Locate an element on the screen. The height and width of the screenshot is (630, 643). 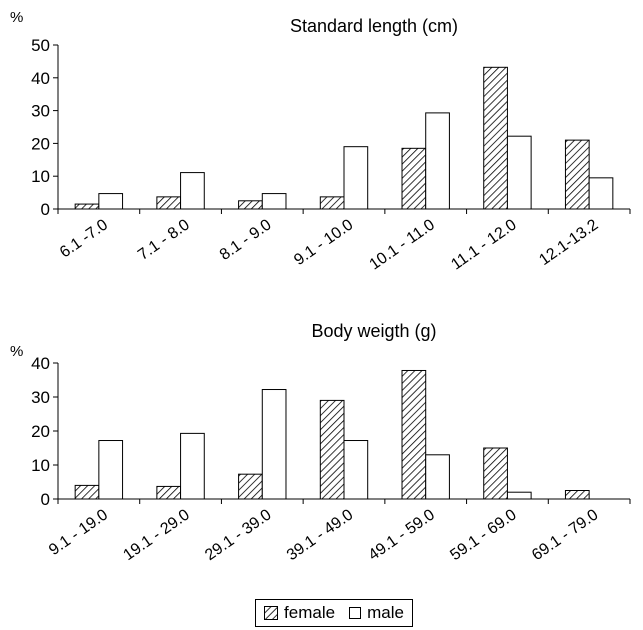
legend: female male is located at coordinates (334, 613).